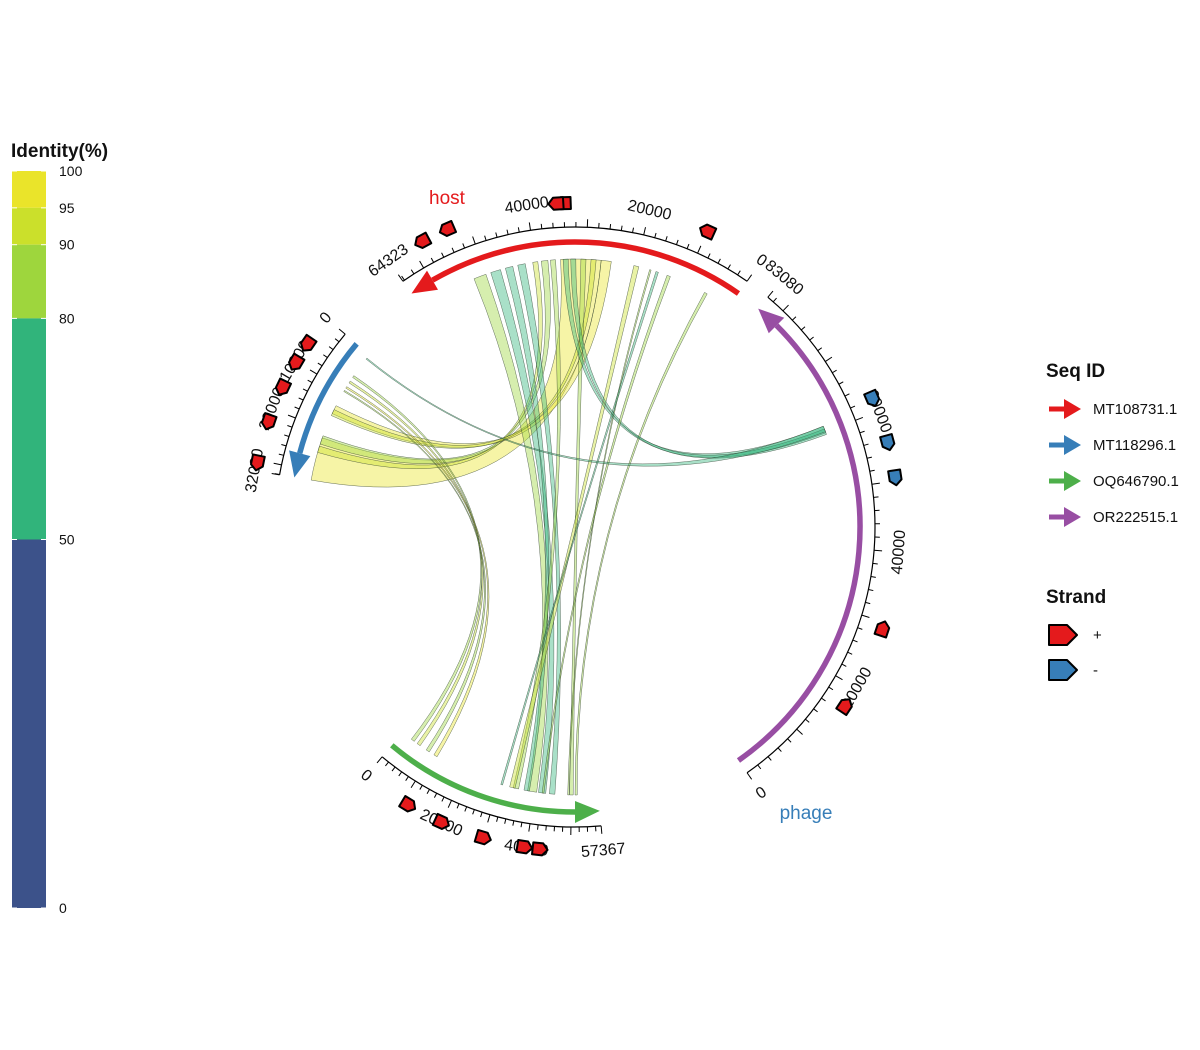 The height and width of the screenshot is (1050, 1200). What do you see at coordinates (326, 318) in the screenshot?
I see `axis-tick-label: 0` at bounding box center [326, 318].